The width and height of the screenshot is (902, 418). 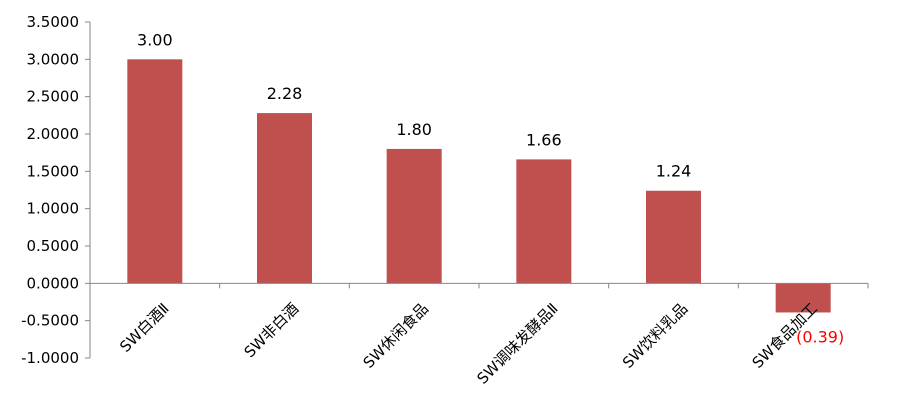 What do you see at coordinates (155, 39) in the screenshot?
I see `data-label: 3.00` at bounding box center [155, 39].